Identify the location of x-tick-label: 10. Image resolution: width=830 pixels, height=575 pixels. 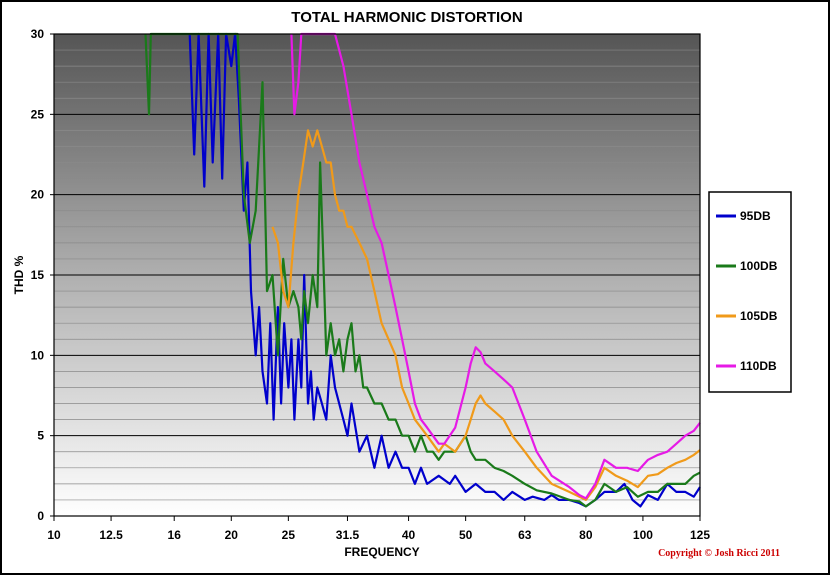
(54, 535).